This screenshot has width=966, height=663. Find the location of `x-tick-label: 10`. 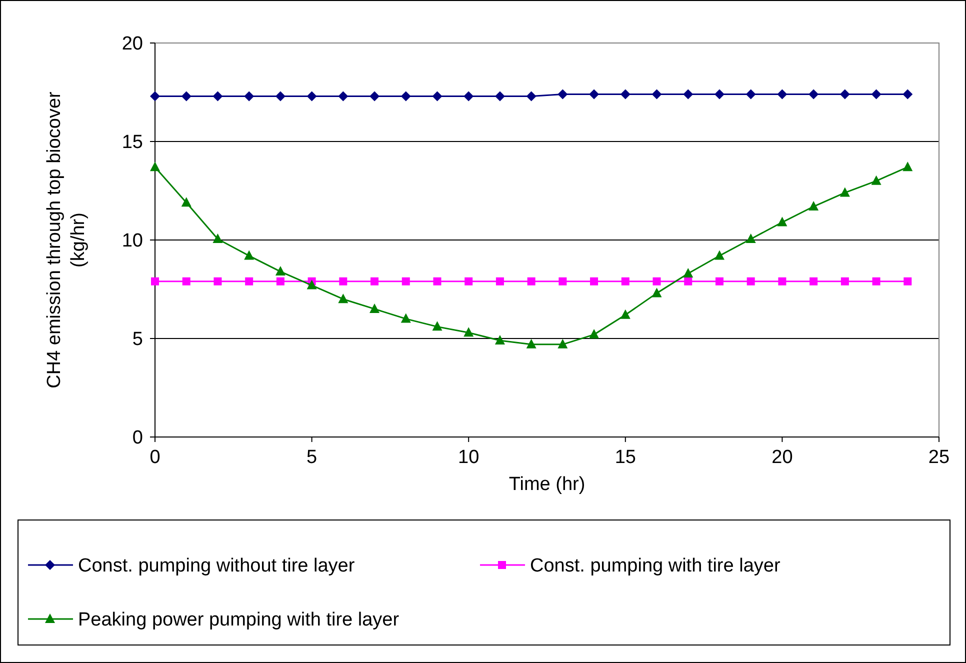

x-tick-label: 10 is located at coordinates (469, 457).